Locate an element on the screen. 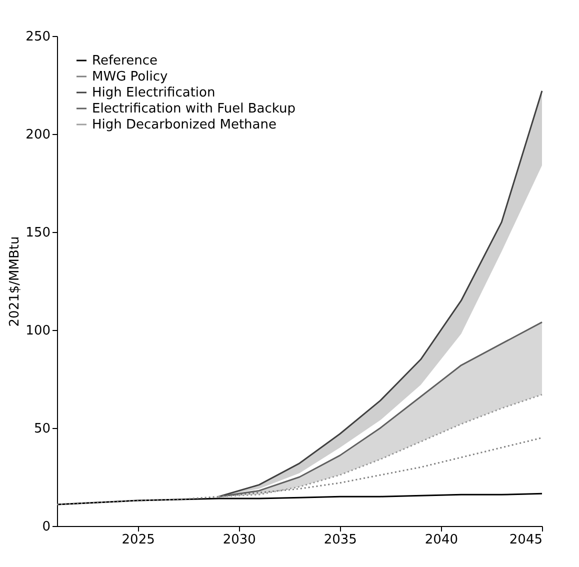  y-tick-label: 250 is located at coordinates (38, 37).